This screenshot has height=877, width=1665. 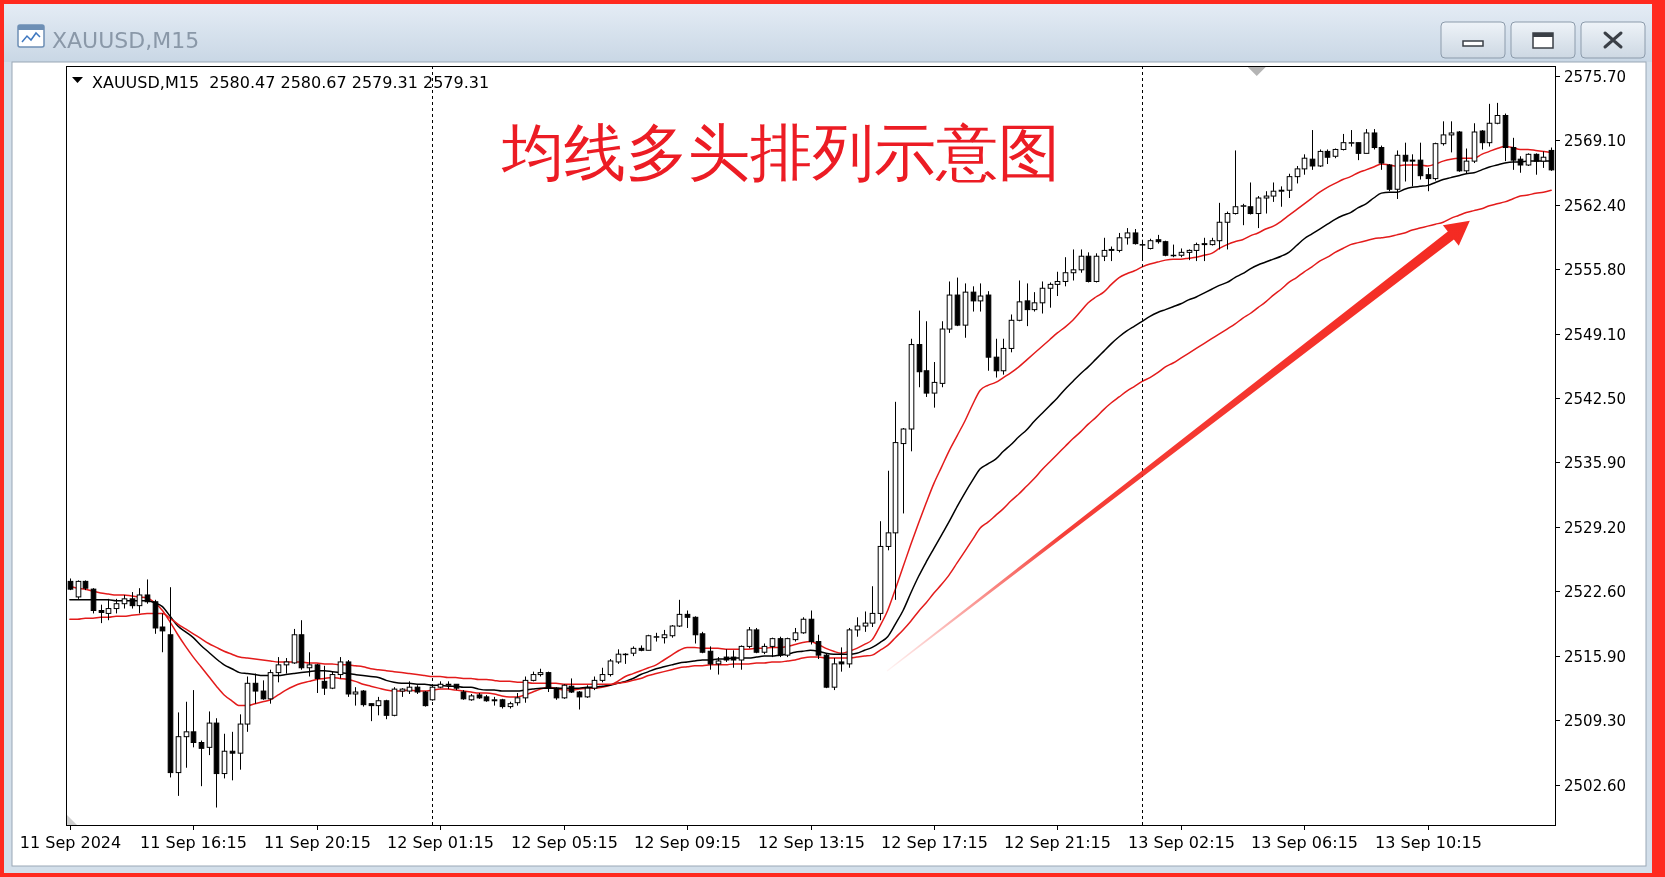 I want to click on x-tick-label: 11 Sep 2024, so click(x=70, y=842).